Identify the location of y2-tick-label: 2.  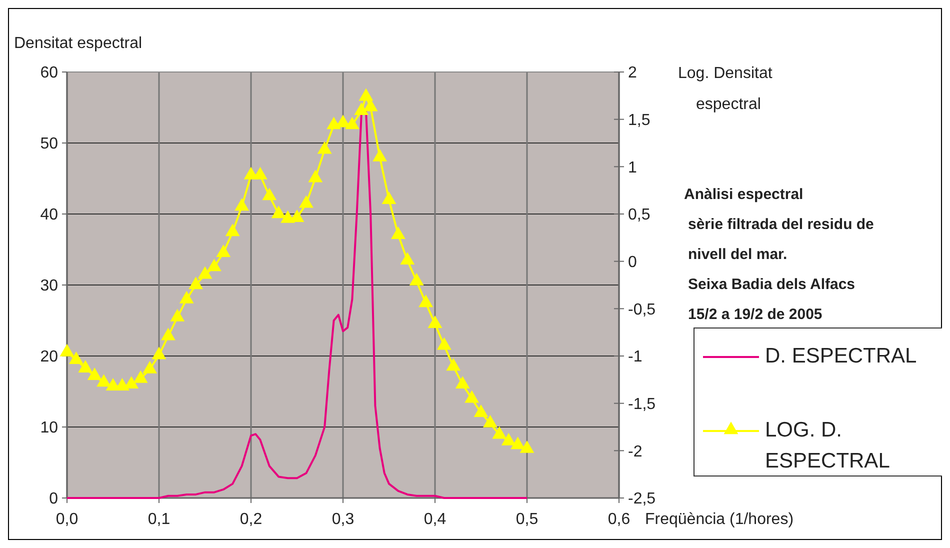
(632, 73).